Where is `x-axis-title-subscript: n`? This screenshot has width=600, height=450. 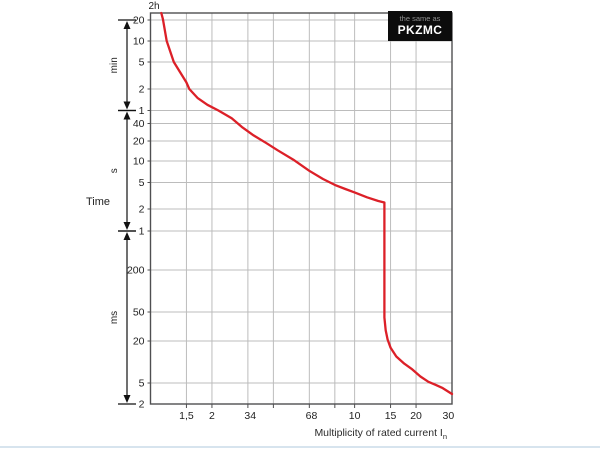
x-axis-title-subscript: n is located at coordinates (444, 437).